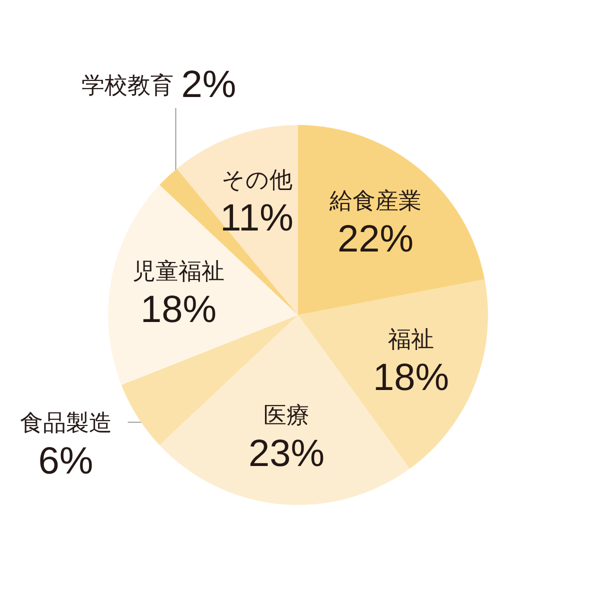  Describe the element at coordinates (208, 85) in the screenshot. I see `data-label: 2%` at that location.